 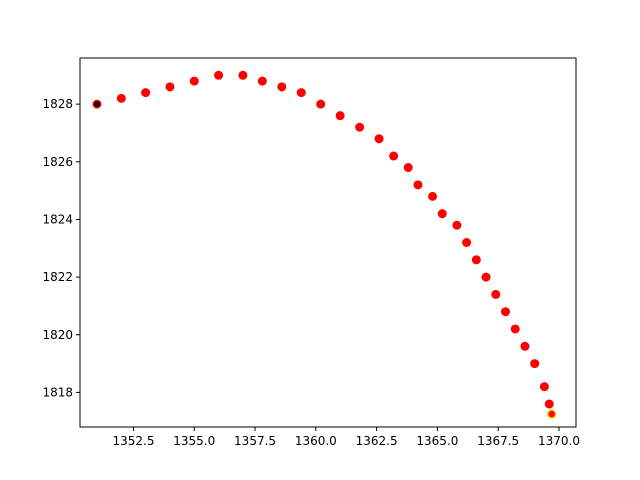 What do you see at coordinates (57, 219) in the screenshot?
I see `y-tick-label: 1824` at bounding box center [57, 219].